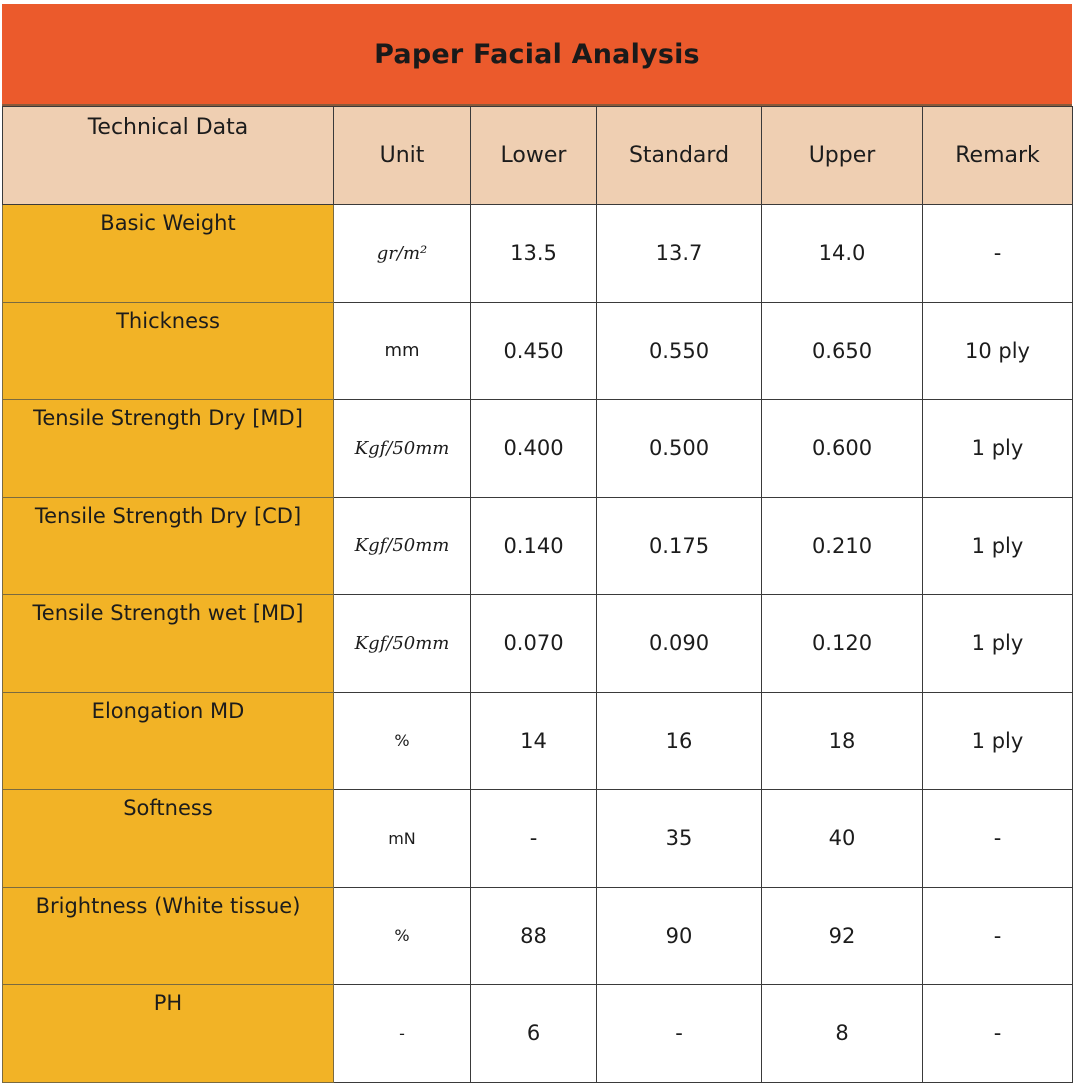  I want to click on header-upper: Upper, so click(842, 155).